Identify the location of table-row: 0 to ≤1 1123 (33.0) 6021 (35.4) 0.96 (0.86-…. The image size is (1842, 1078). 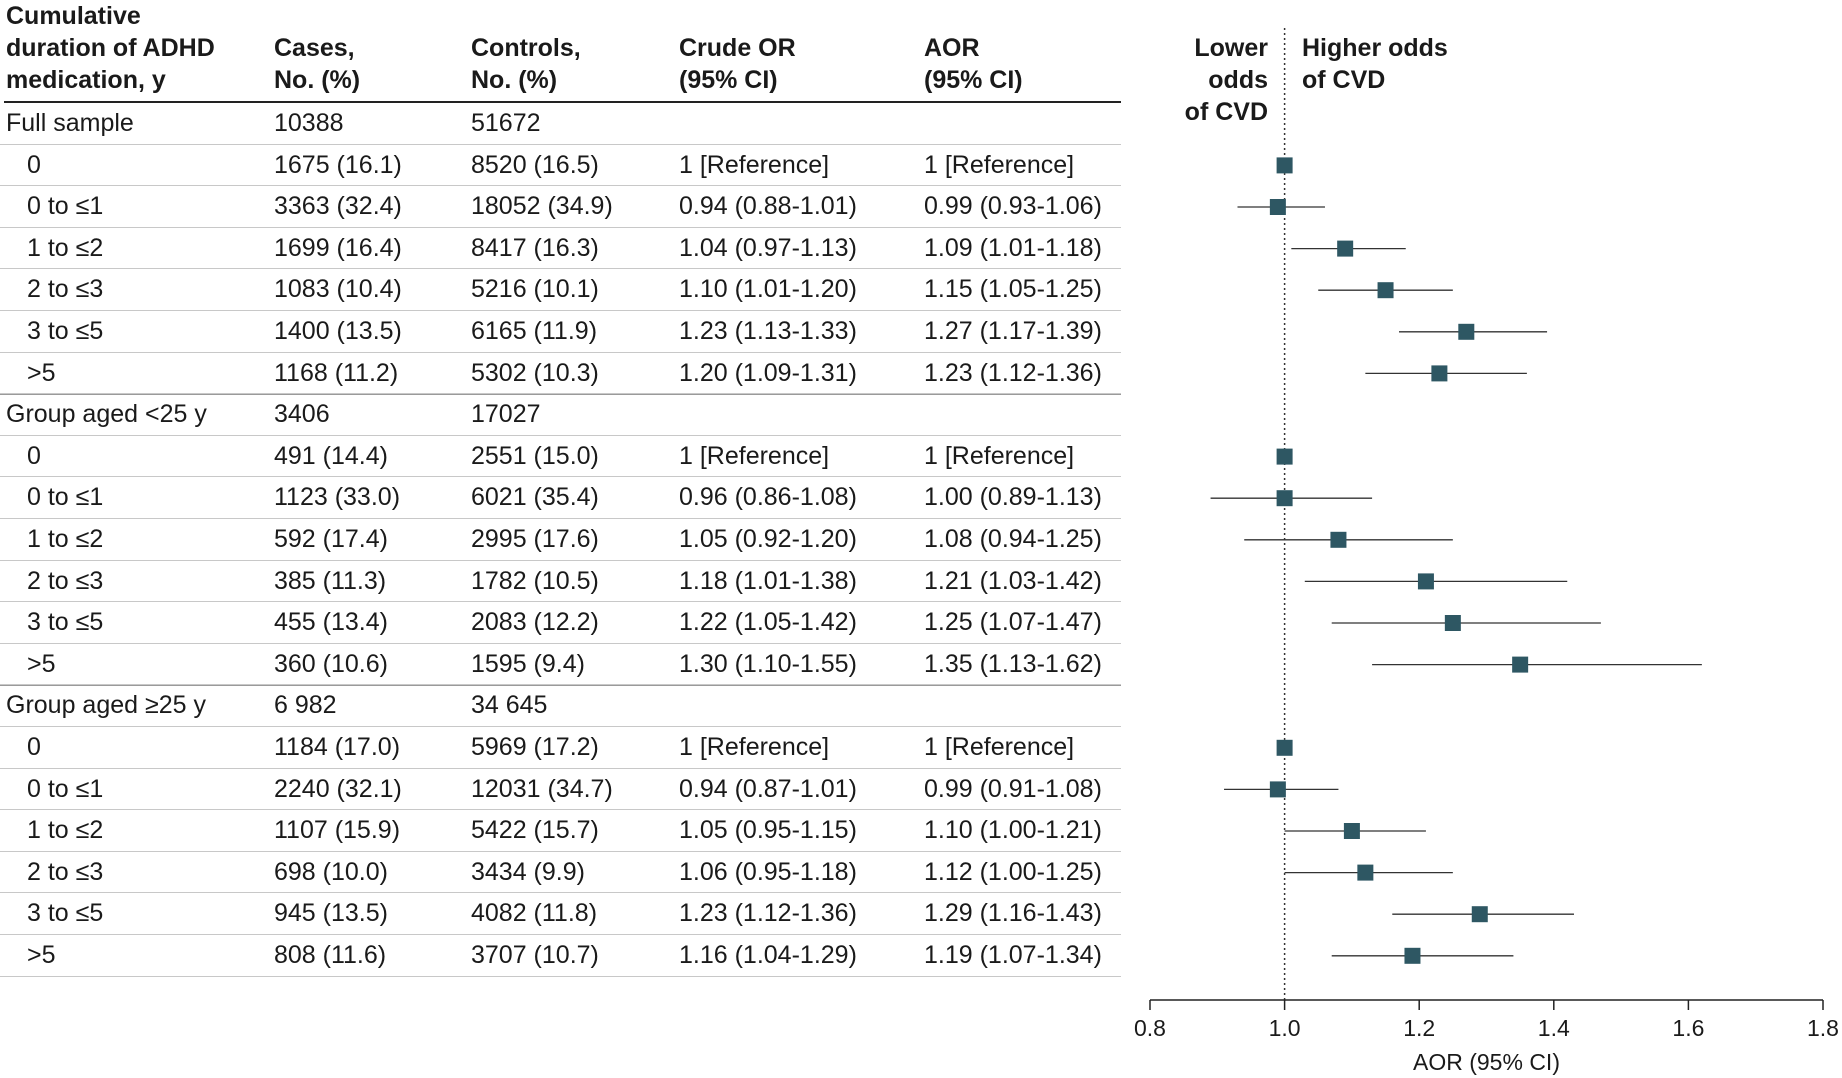
(560, 498).